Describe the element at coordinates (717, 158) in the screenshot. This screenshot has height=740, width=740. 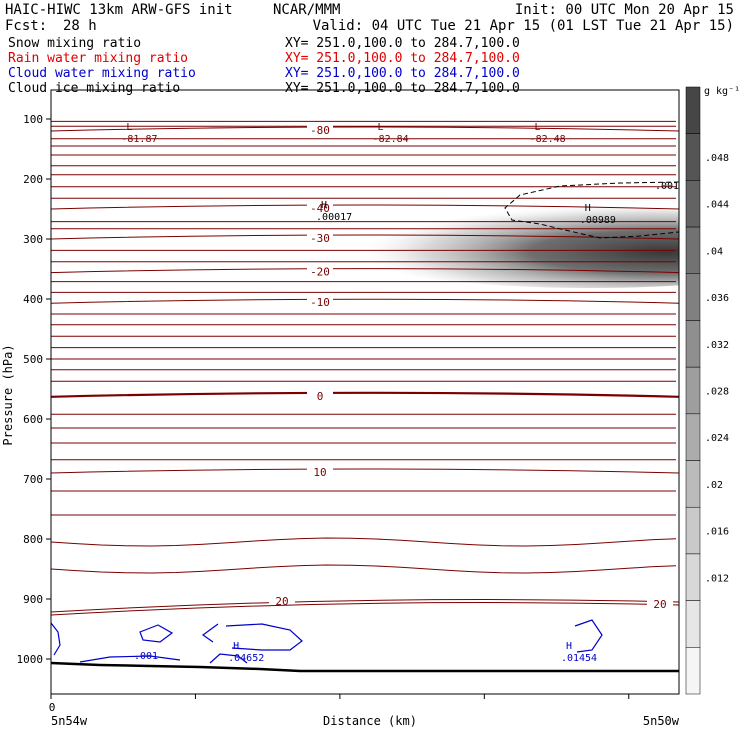
I see `colorbar-tick-label: .048` at that location.